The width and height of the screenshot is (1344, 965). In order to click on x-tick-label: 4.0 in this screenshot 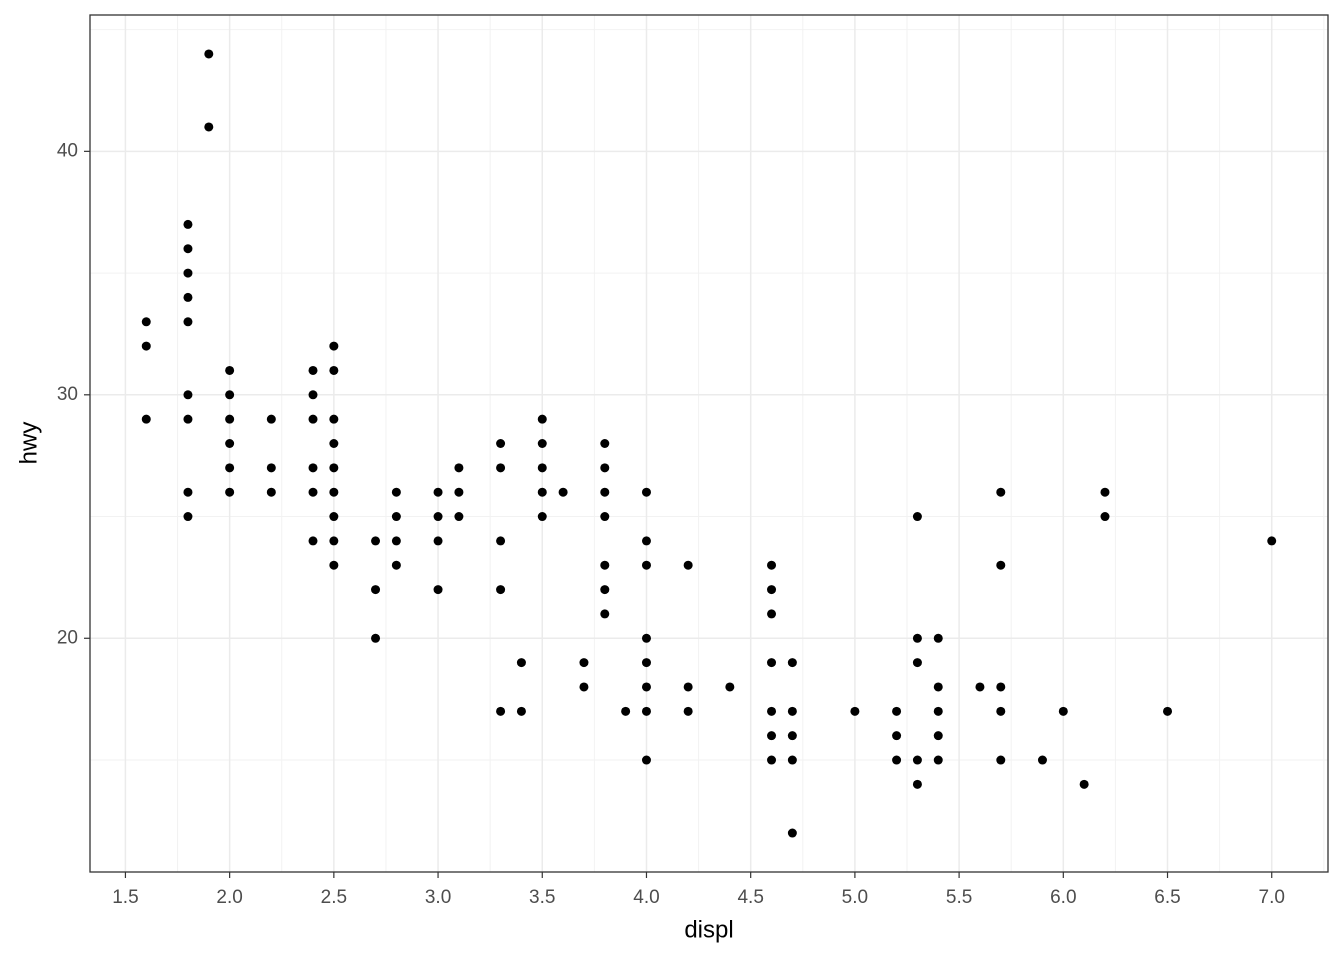, I will do `click(646, 897)`.